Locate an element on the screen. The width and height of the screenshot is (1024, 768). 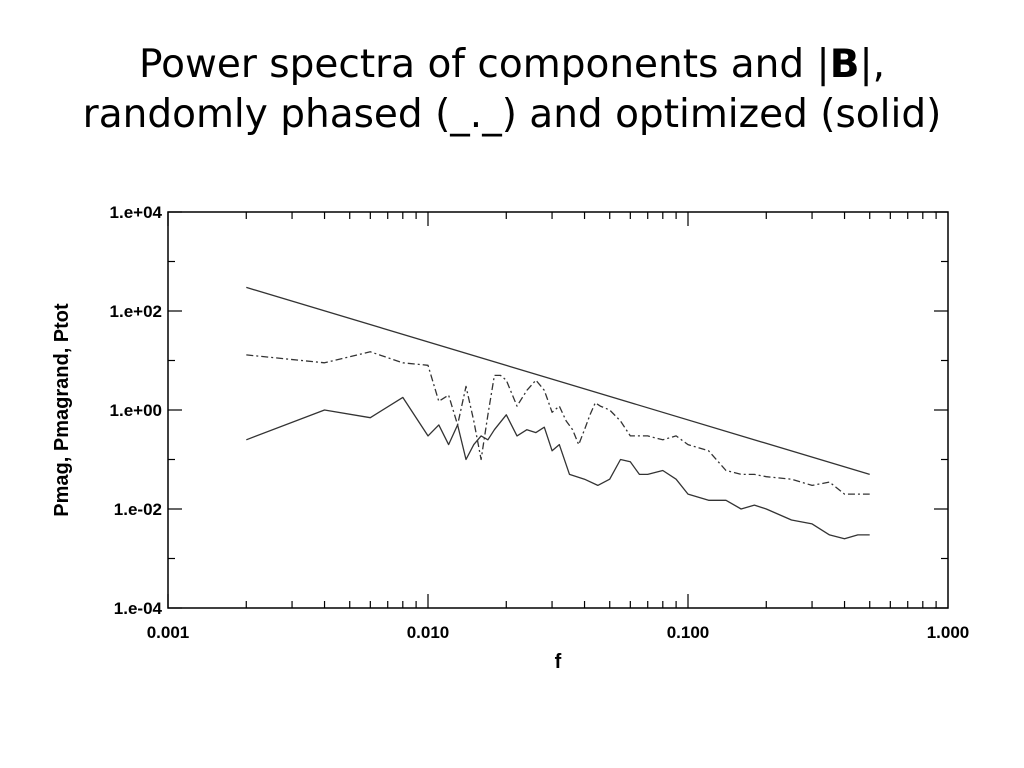
x-tick-label: 0.001 is located at coordinates (168, 632).